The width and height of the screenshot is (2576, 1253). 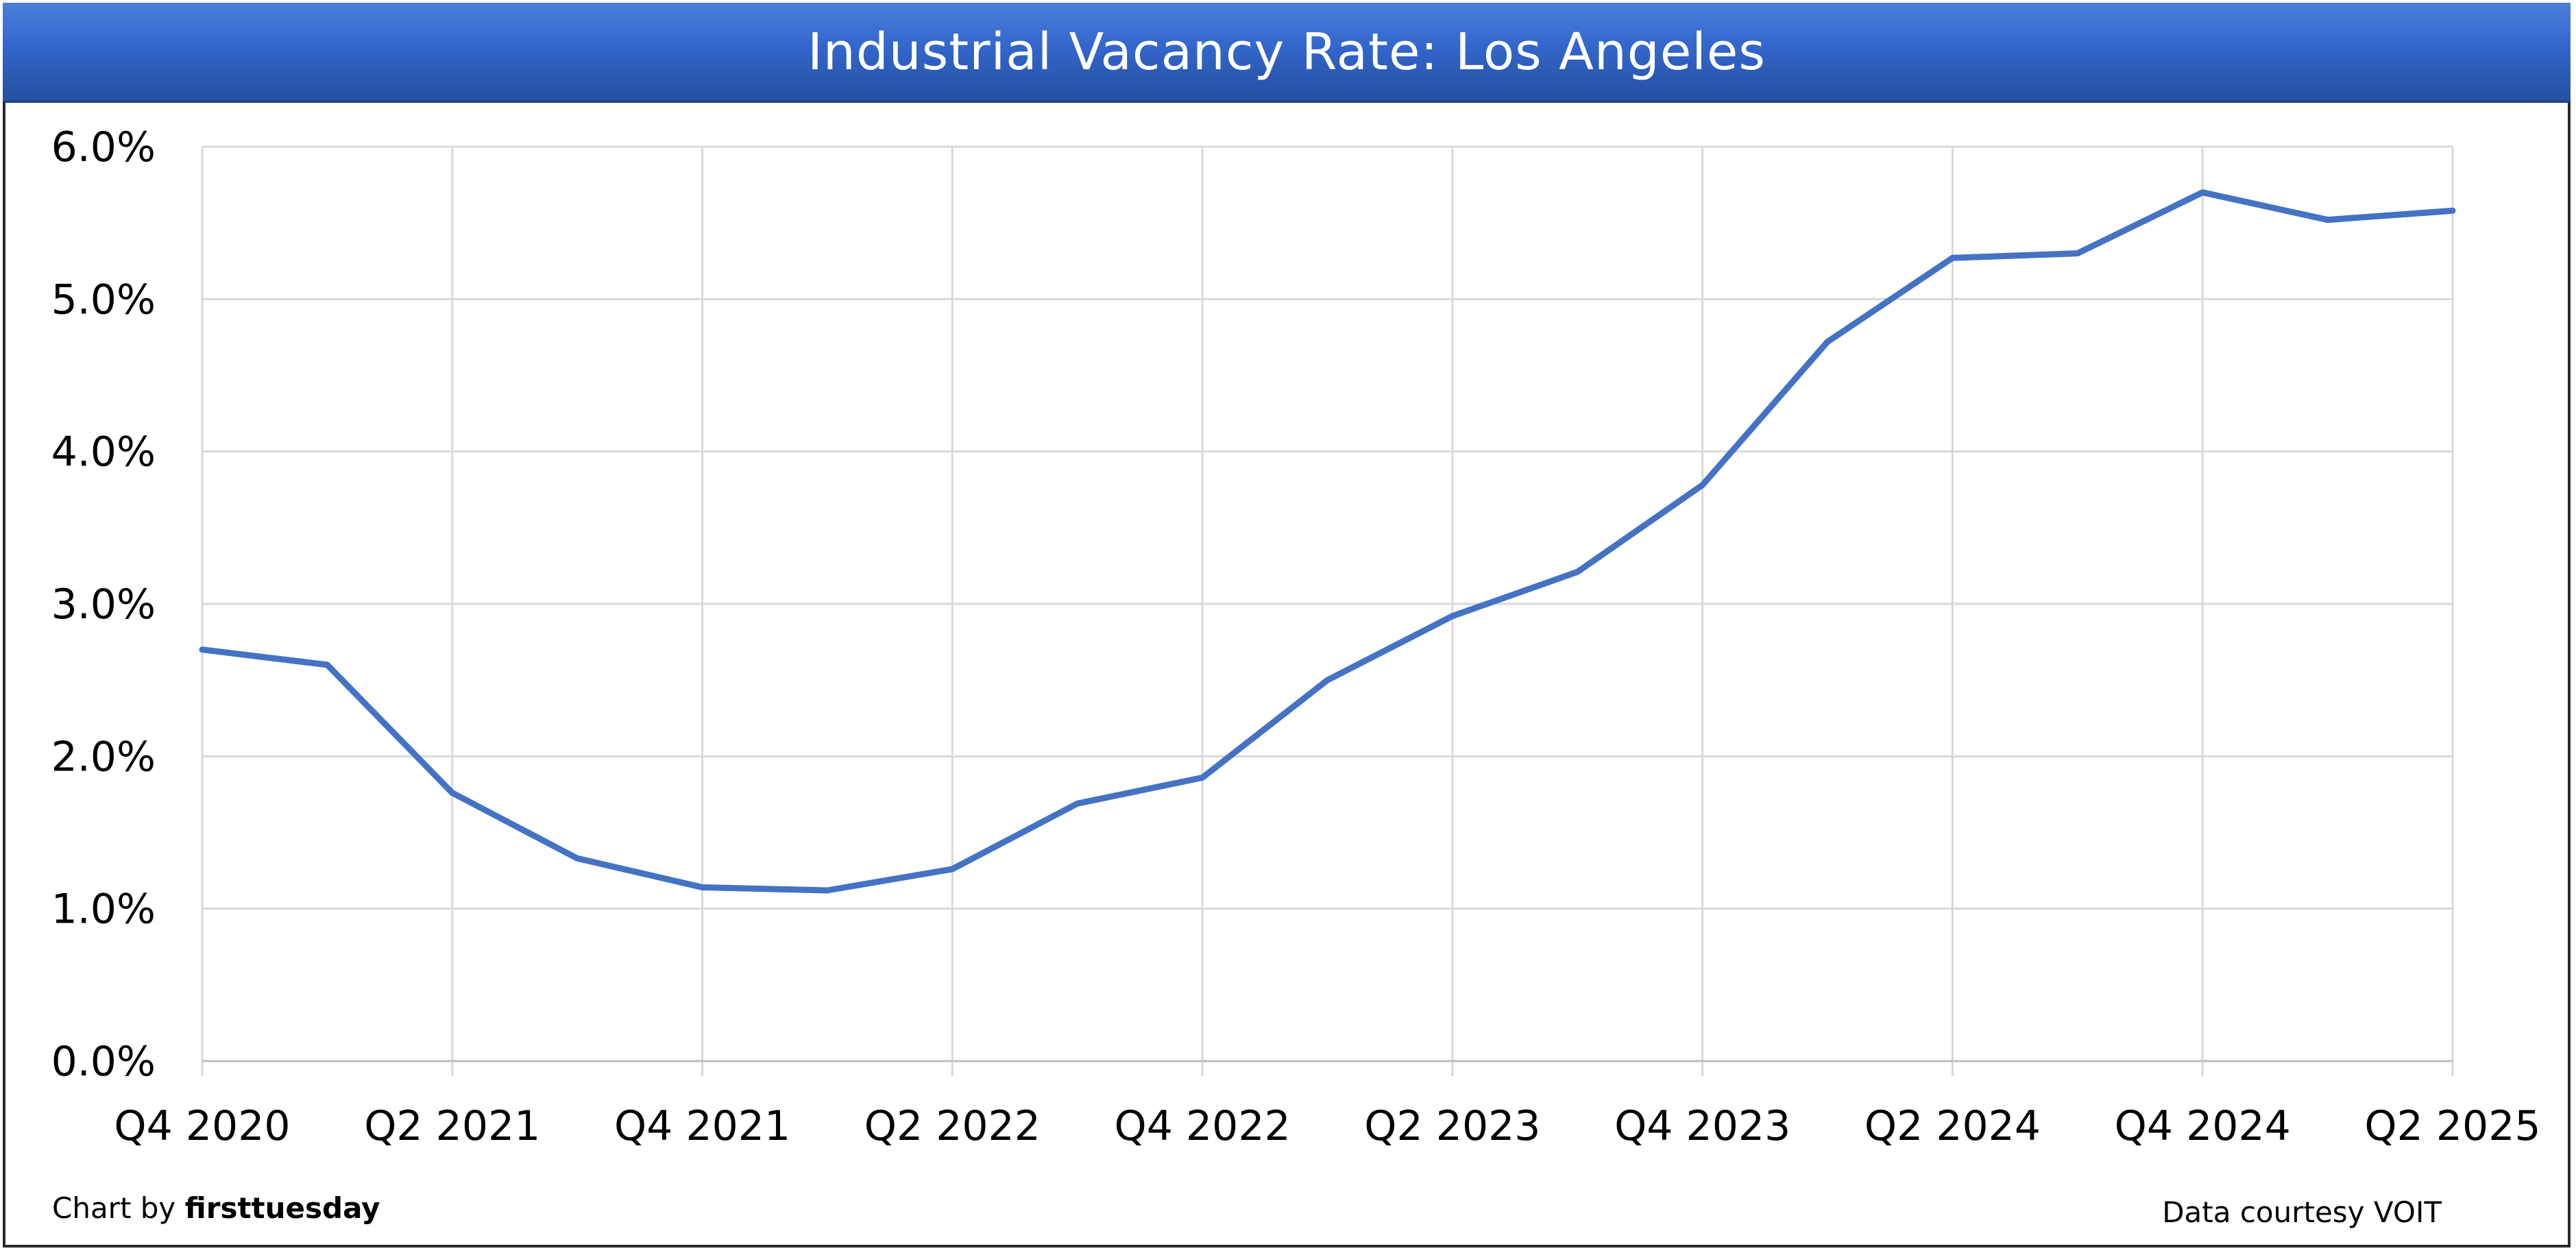 What do you see at coordinates (1203, 1126) in the screenshot?
I see `x-tick-label: Q4 2022` at bounding box center [1203, 1126].